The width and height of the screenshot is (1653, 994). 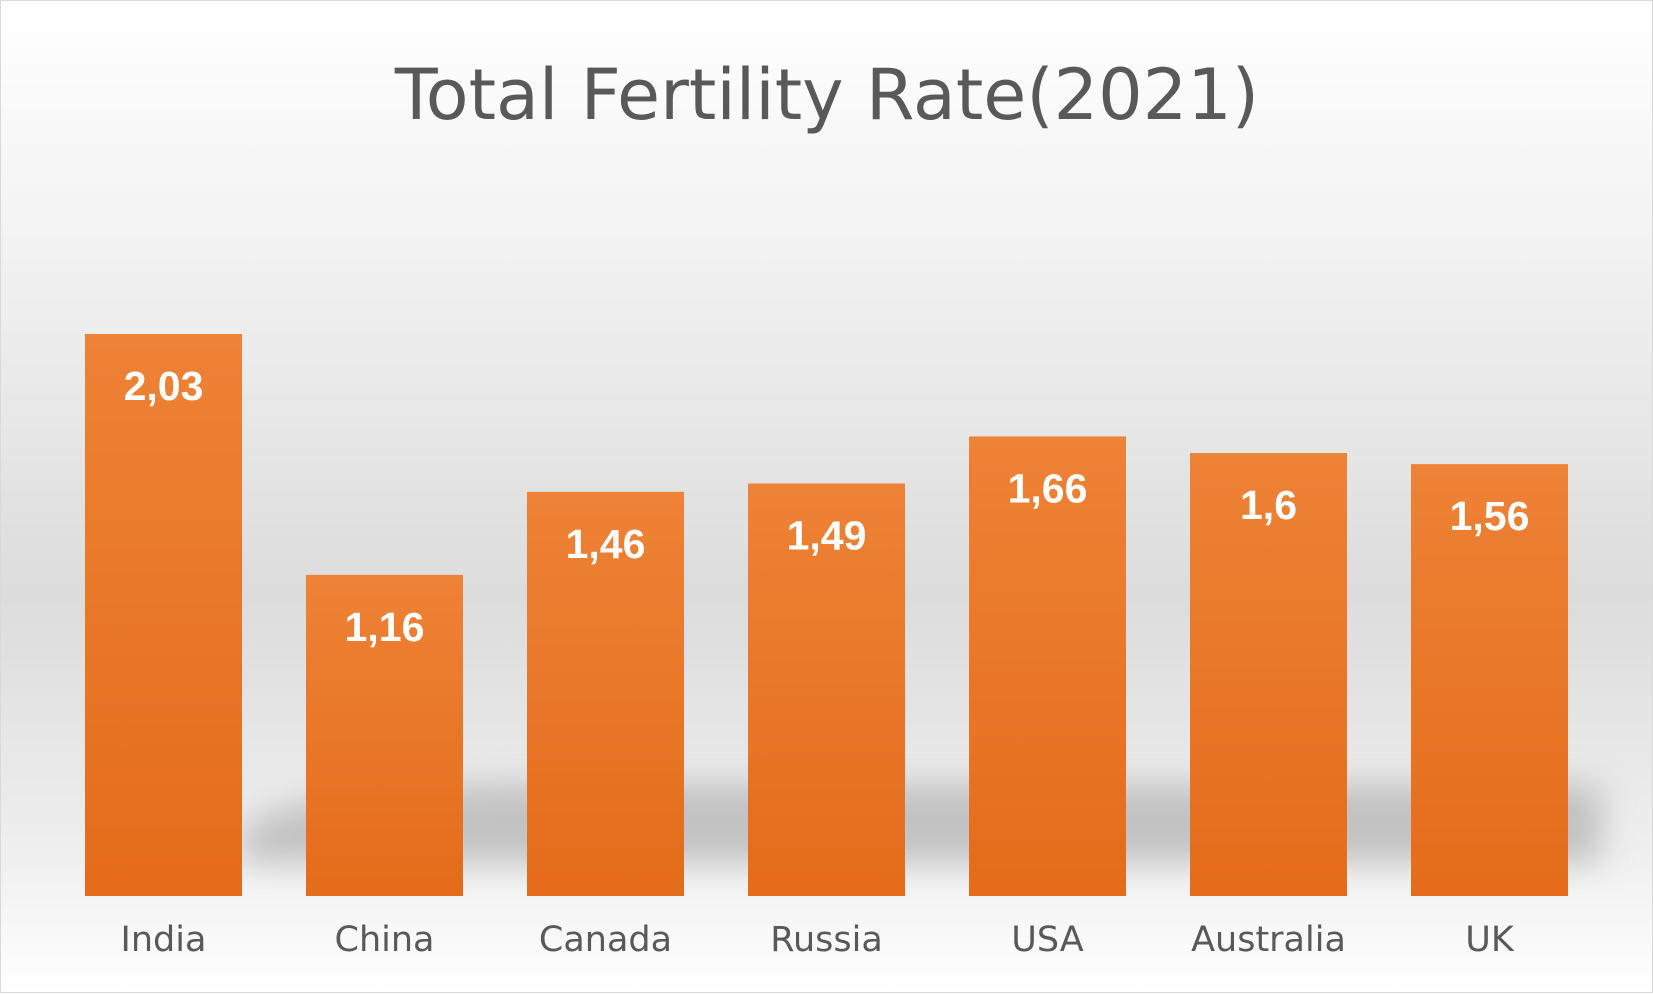 What do you see at coordinates (605, 693) in the screenshot?
I see `bar-canada` at bounding box center [605, 693].